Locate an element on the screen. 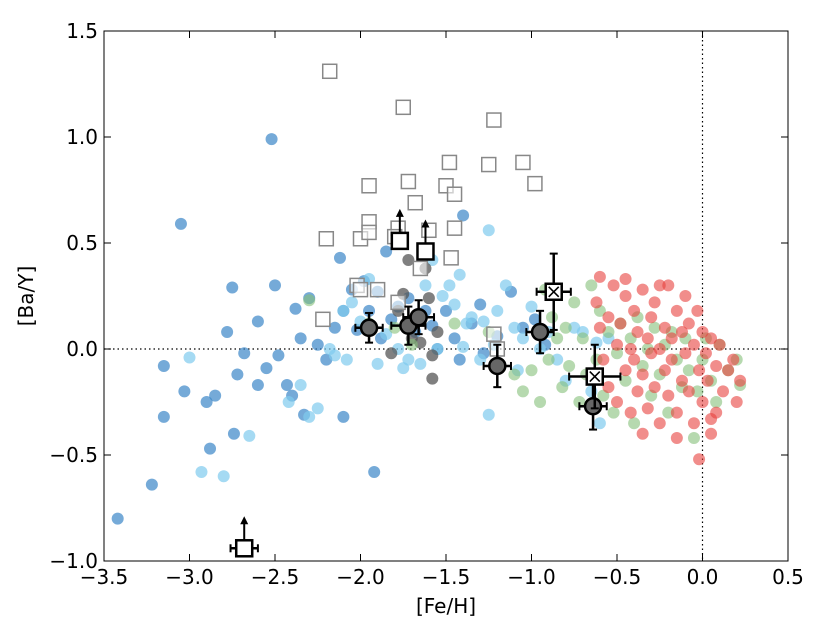 This screenshot has width=830, height=623. x-tick-label: −0.5 is located at coordinates (617, 577).